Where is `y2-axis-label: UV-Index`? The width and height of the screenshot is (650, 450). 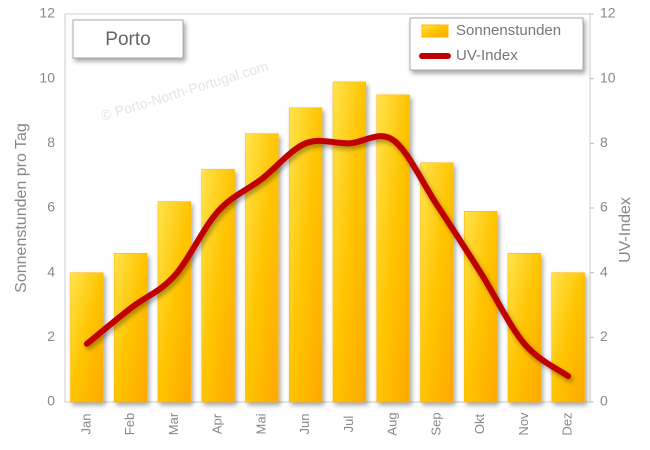
y2-axis-label: UV-Index is located at coordinates (625, 230).